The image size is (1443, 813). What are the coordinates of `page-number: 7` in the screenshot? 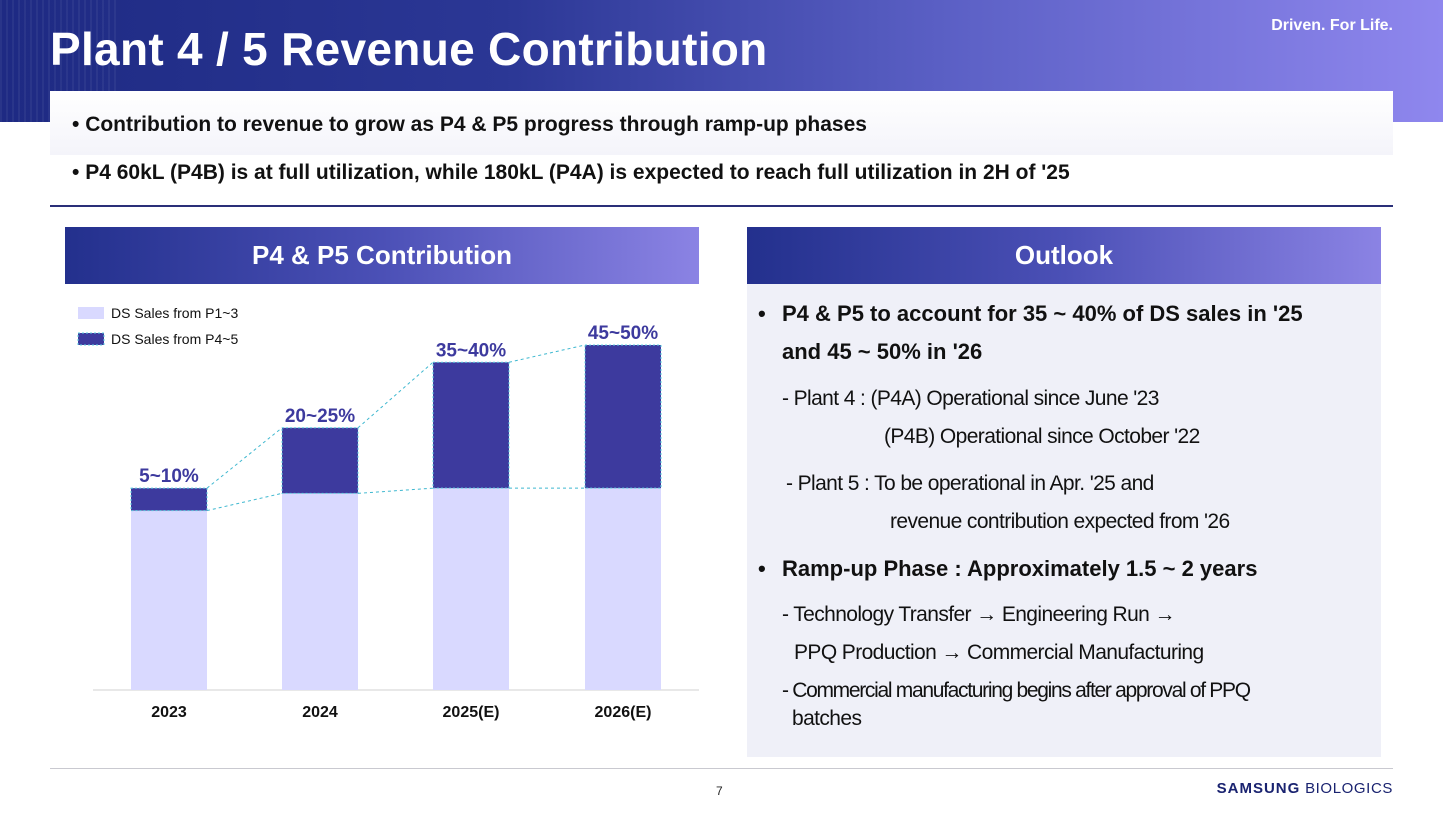 It's located at (719, 791).